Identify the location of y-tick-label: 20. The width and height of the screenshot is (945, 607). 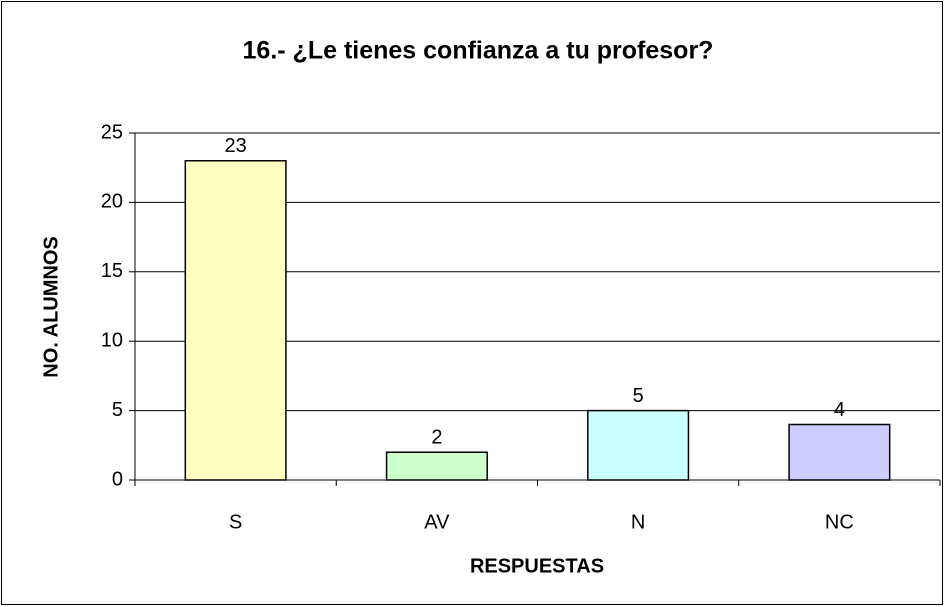
(112, 202).